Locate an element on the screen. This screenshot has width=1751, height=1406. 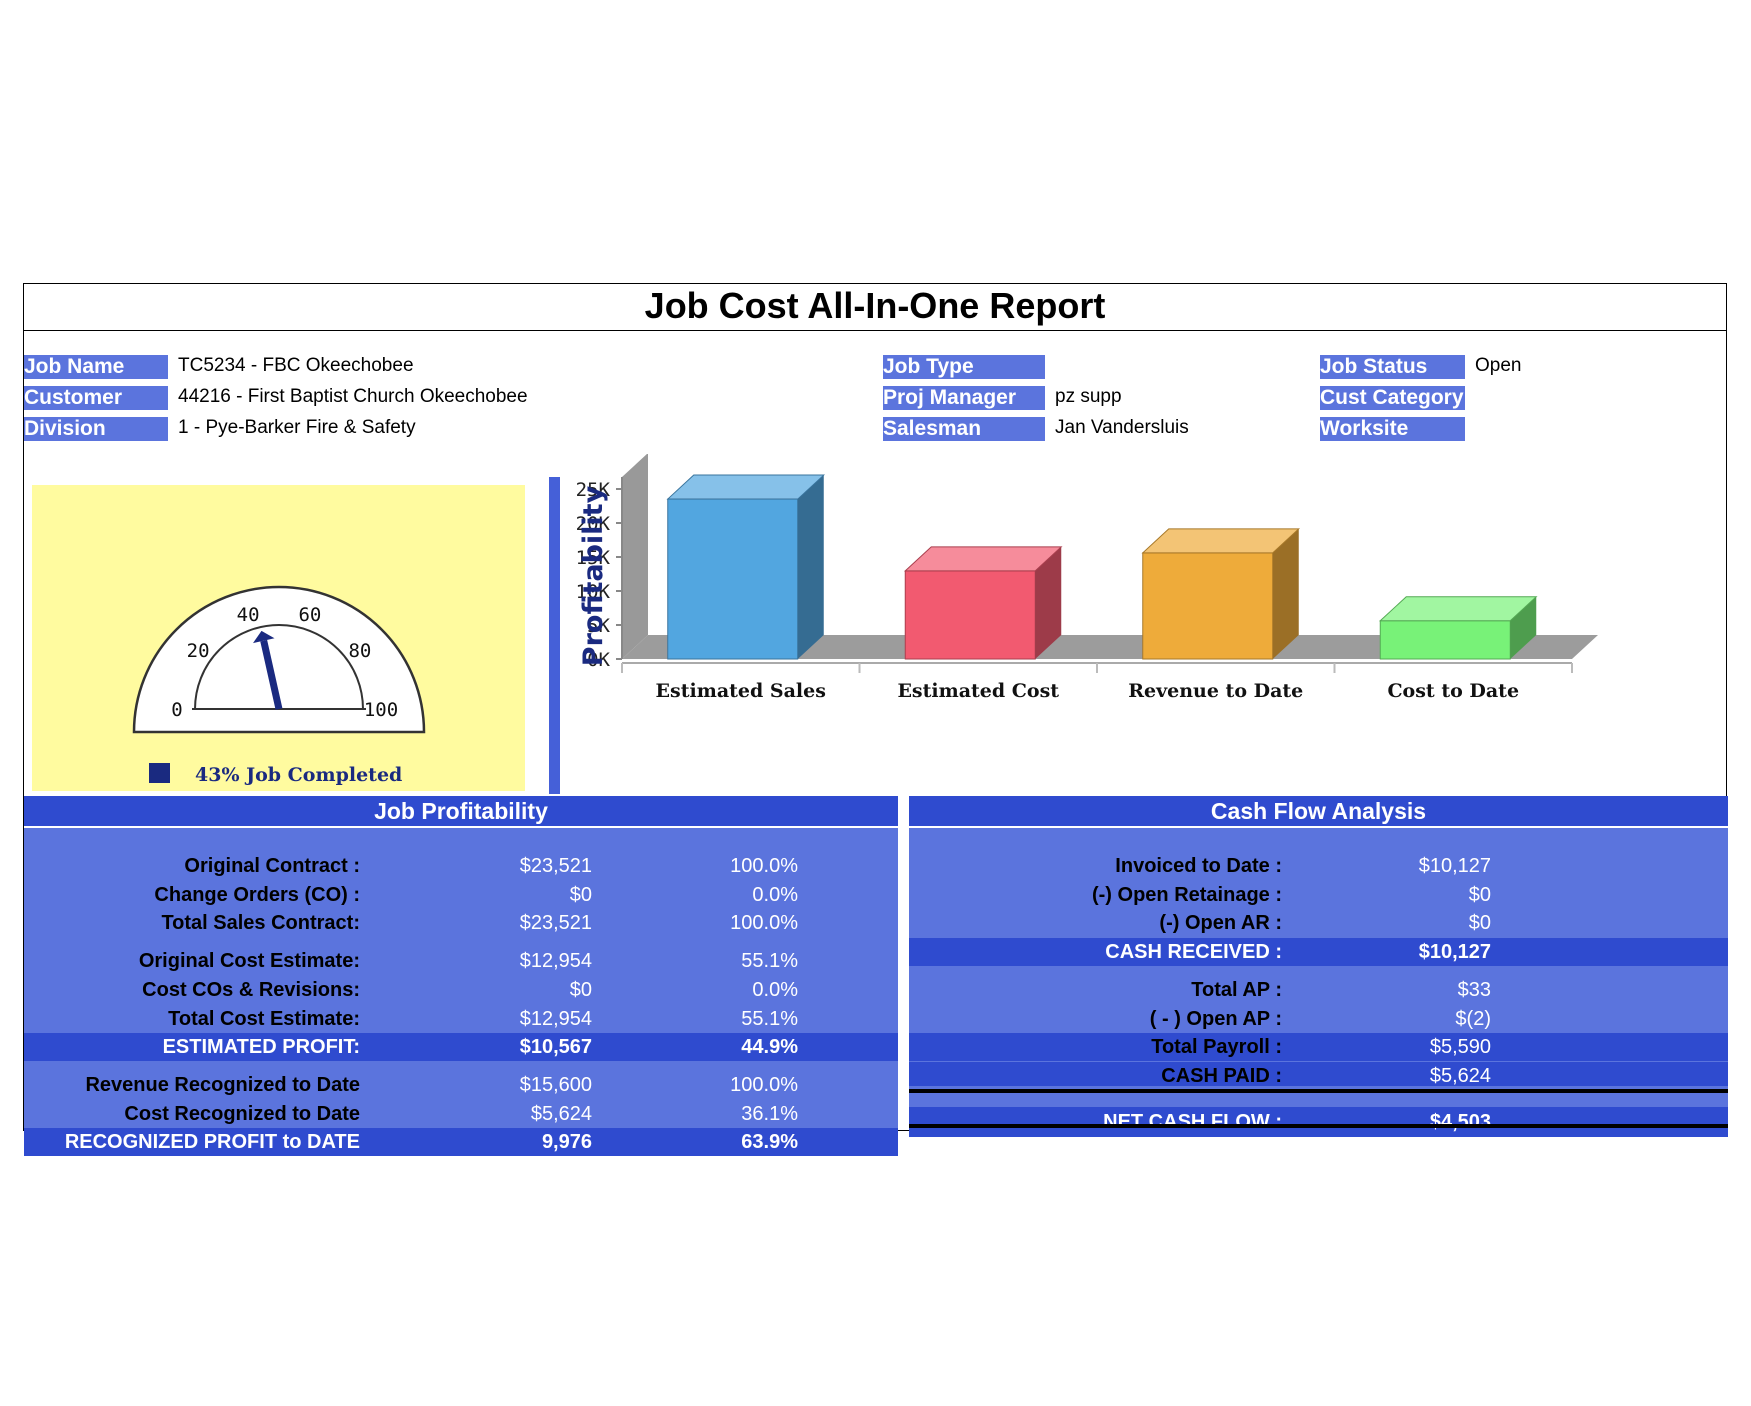
job-profitability-row: Cost COs & Revisions: $0 0.0% is located at coordinates (461, 990).